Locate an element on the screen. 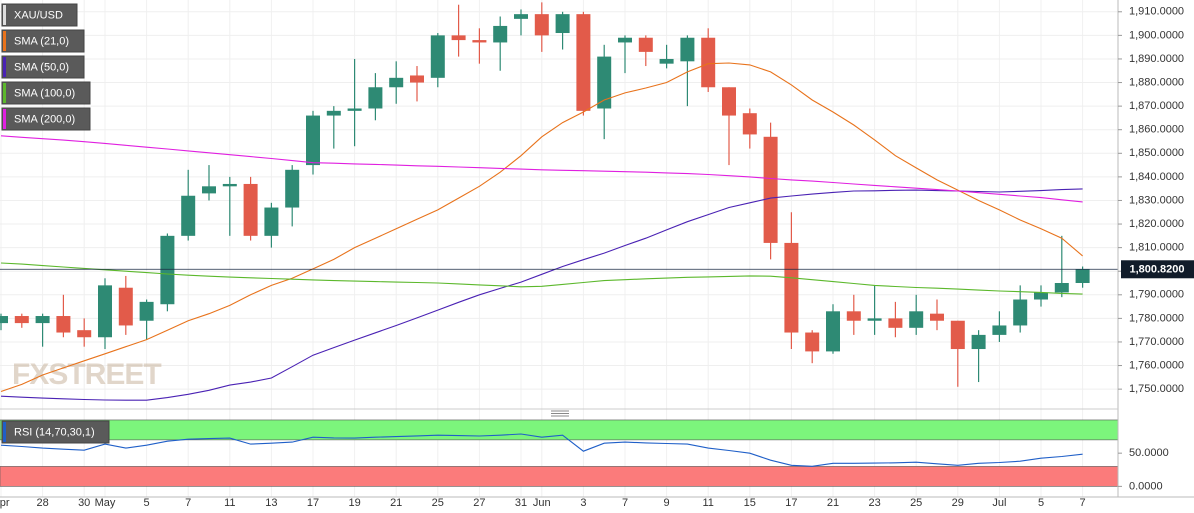  legend-item: SMA (100,0) is located at coordinates (46, 93).